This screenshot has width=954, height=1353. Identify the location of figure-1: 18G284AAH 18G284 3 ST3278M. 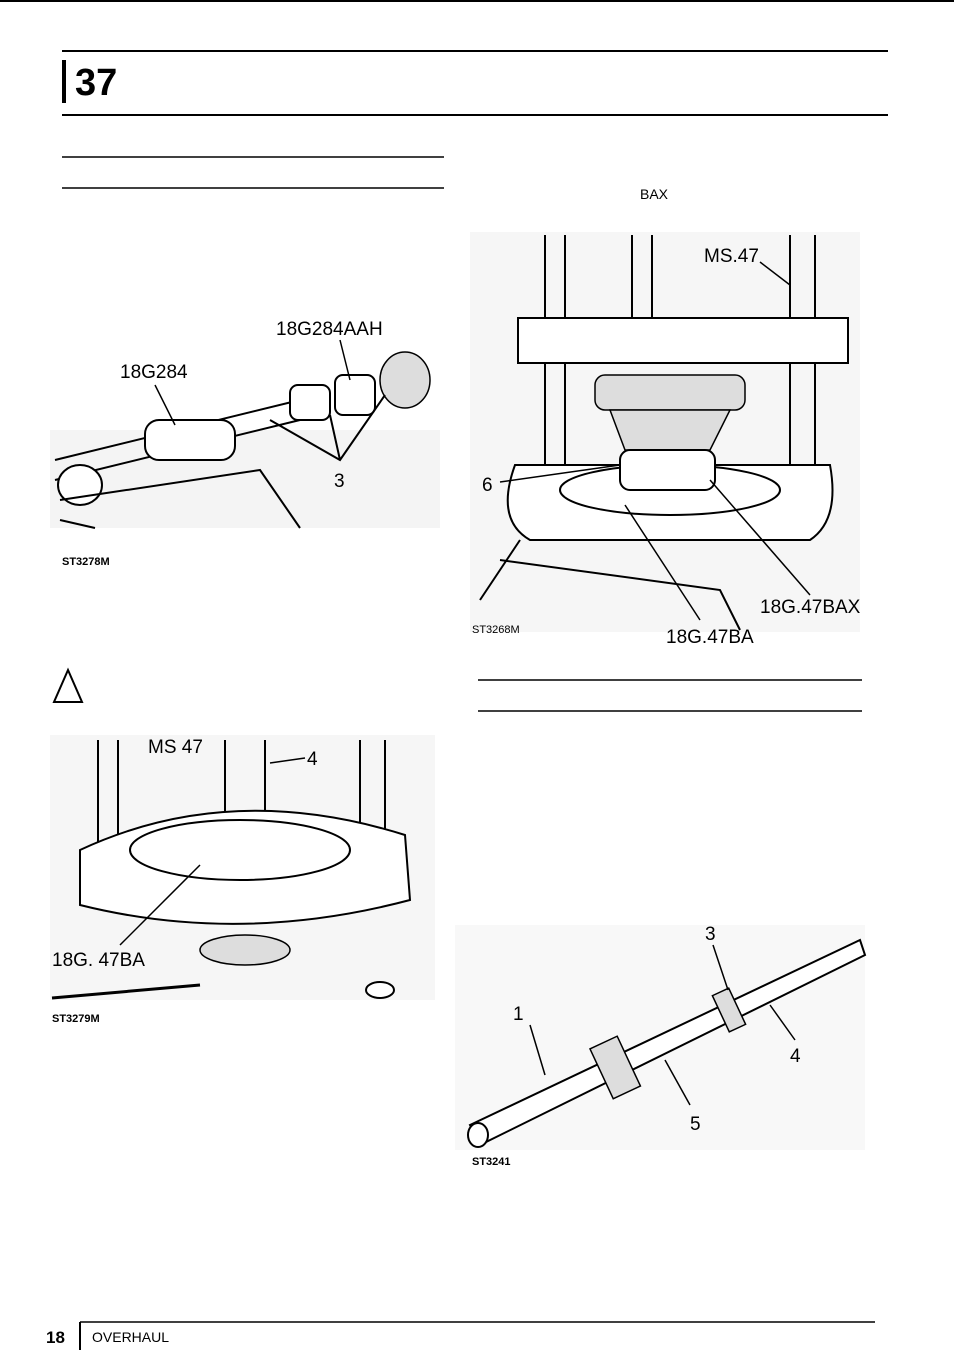
(245, 443).